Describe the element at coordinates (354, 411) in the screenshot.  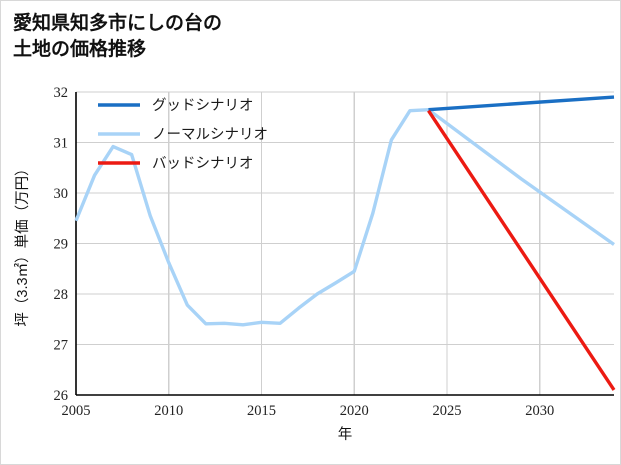
I see `x-tick-label: 2020` at that location.